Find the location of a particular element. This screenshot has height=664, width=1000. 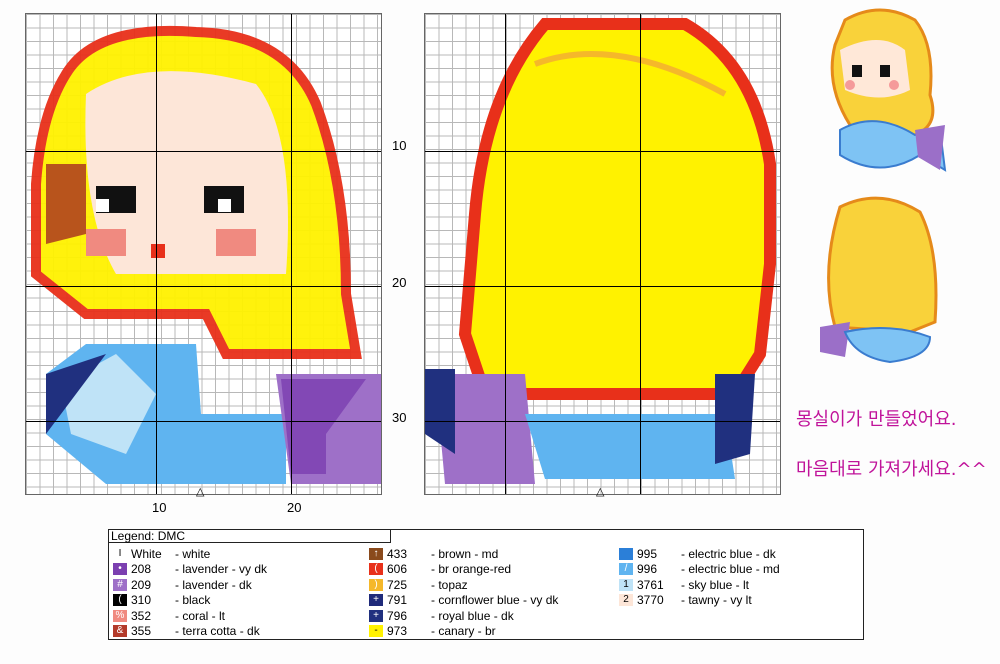

row-20-line is located at coordinates (203, 286).